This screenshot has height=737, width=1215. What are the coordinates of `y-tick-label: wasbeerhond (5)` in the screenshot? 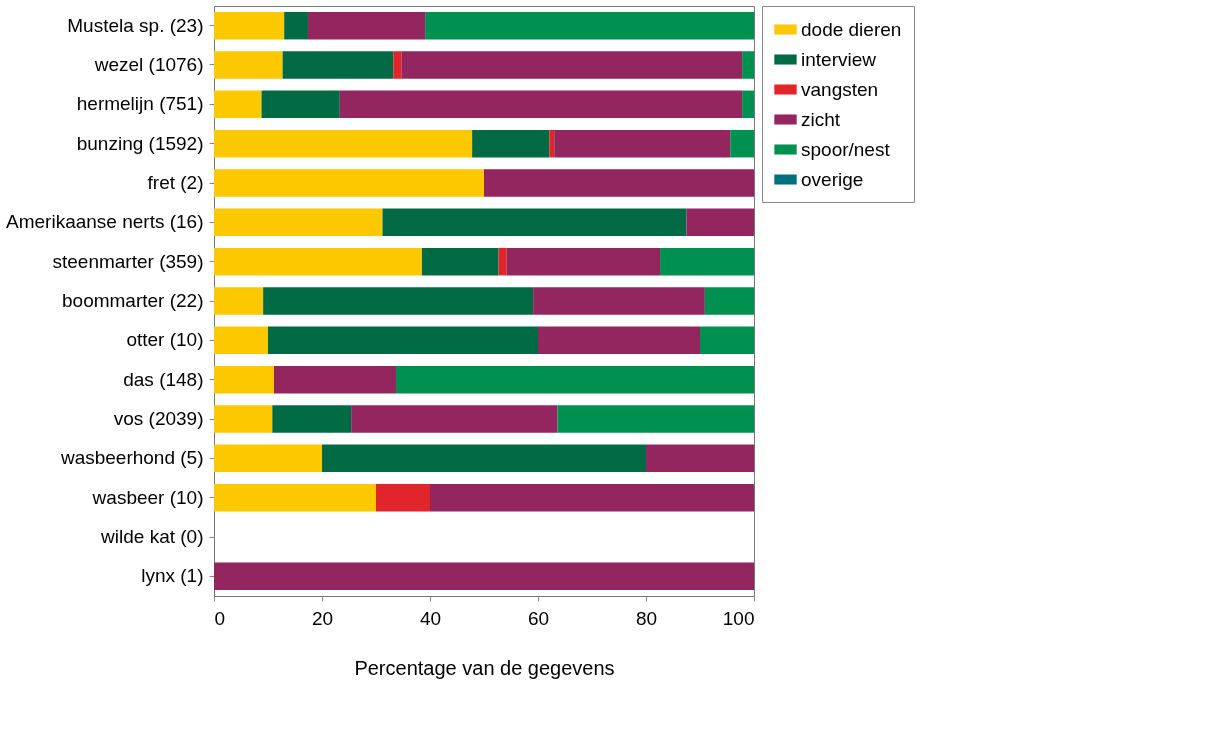 It's located at (131, 458).